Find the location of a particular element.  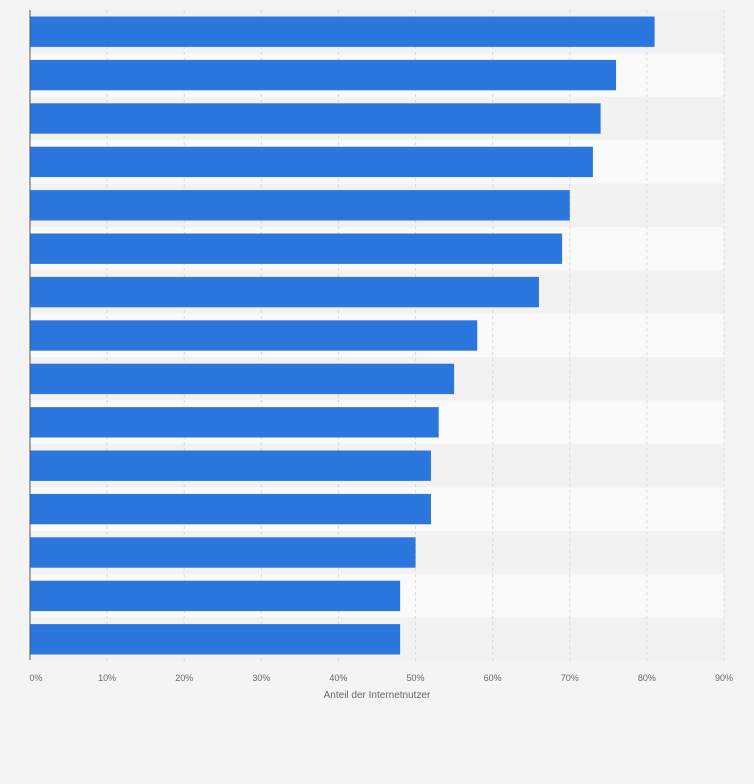

x-tick-label: 70% is located at coordinates (570, 678).